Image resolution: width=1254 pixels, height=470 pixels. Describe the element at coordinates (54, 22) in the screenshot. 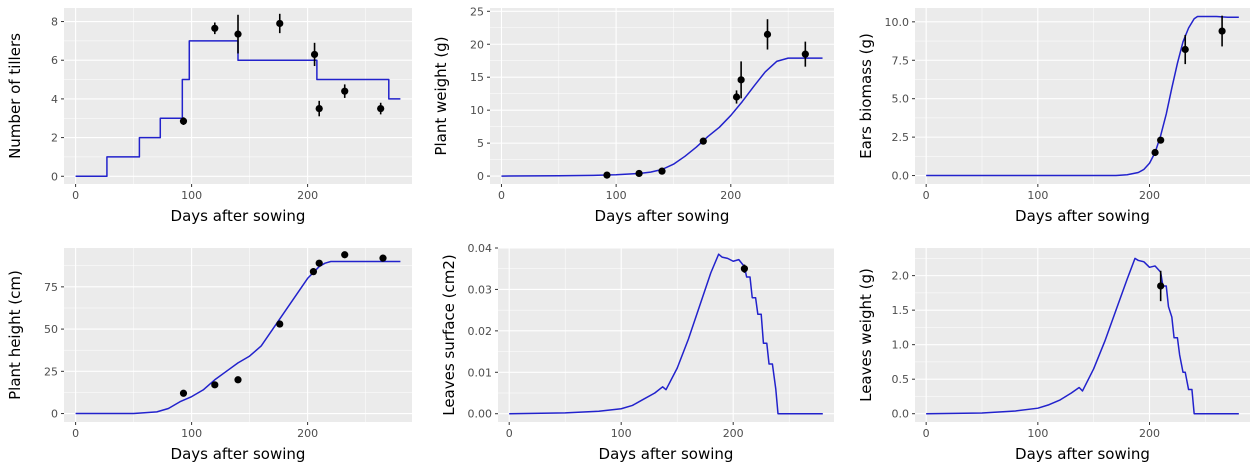

I see `y-tick-label: 8` at that location.